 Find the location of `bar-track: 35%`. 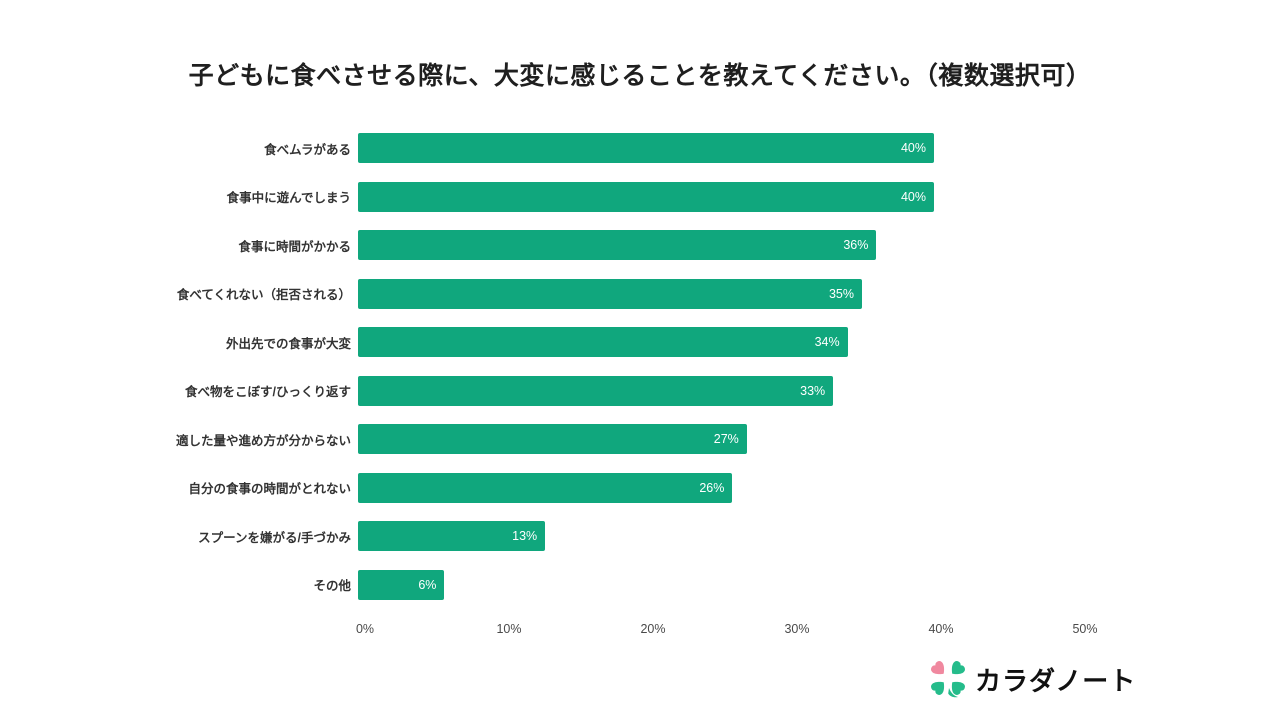

bar-track: 35% is located at coordinates (718, 293).